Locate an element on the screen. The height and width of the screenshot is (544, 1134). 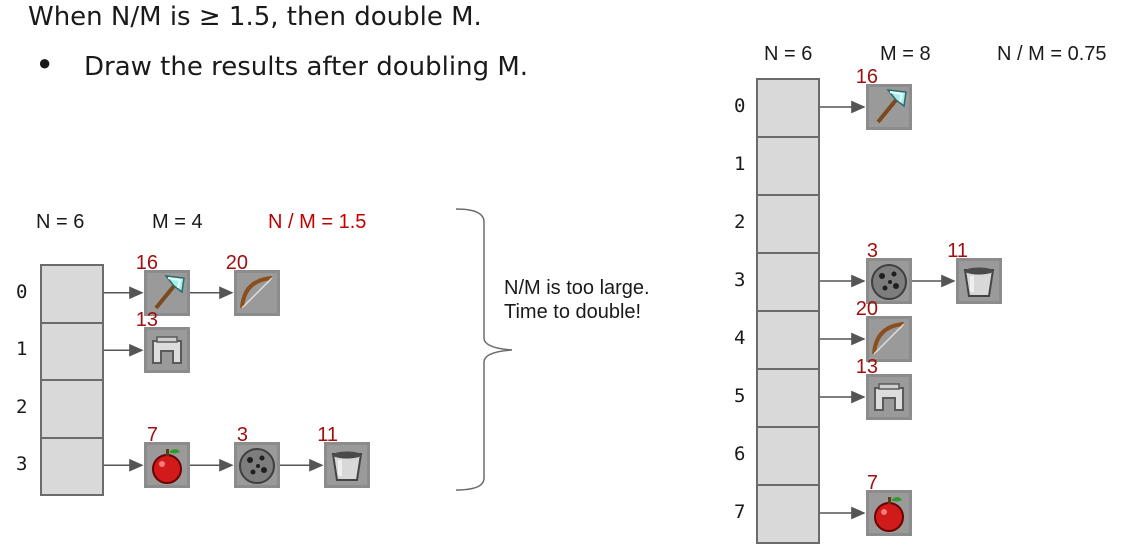
left-index-0: 0 is located at coordinates (22, 291).